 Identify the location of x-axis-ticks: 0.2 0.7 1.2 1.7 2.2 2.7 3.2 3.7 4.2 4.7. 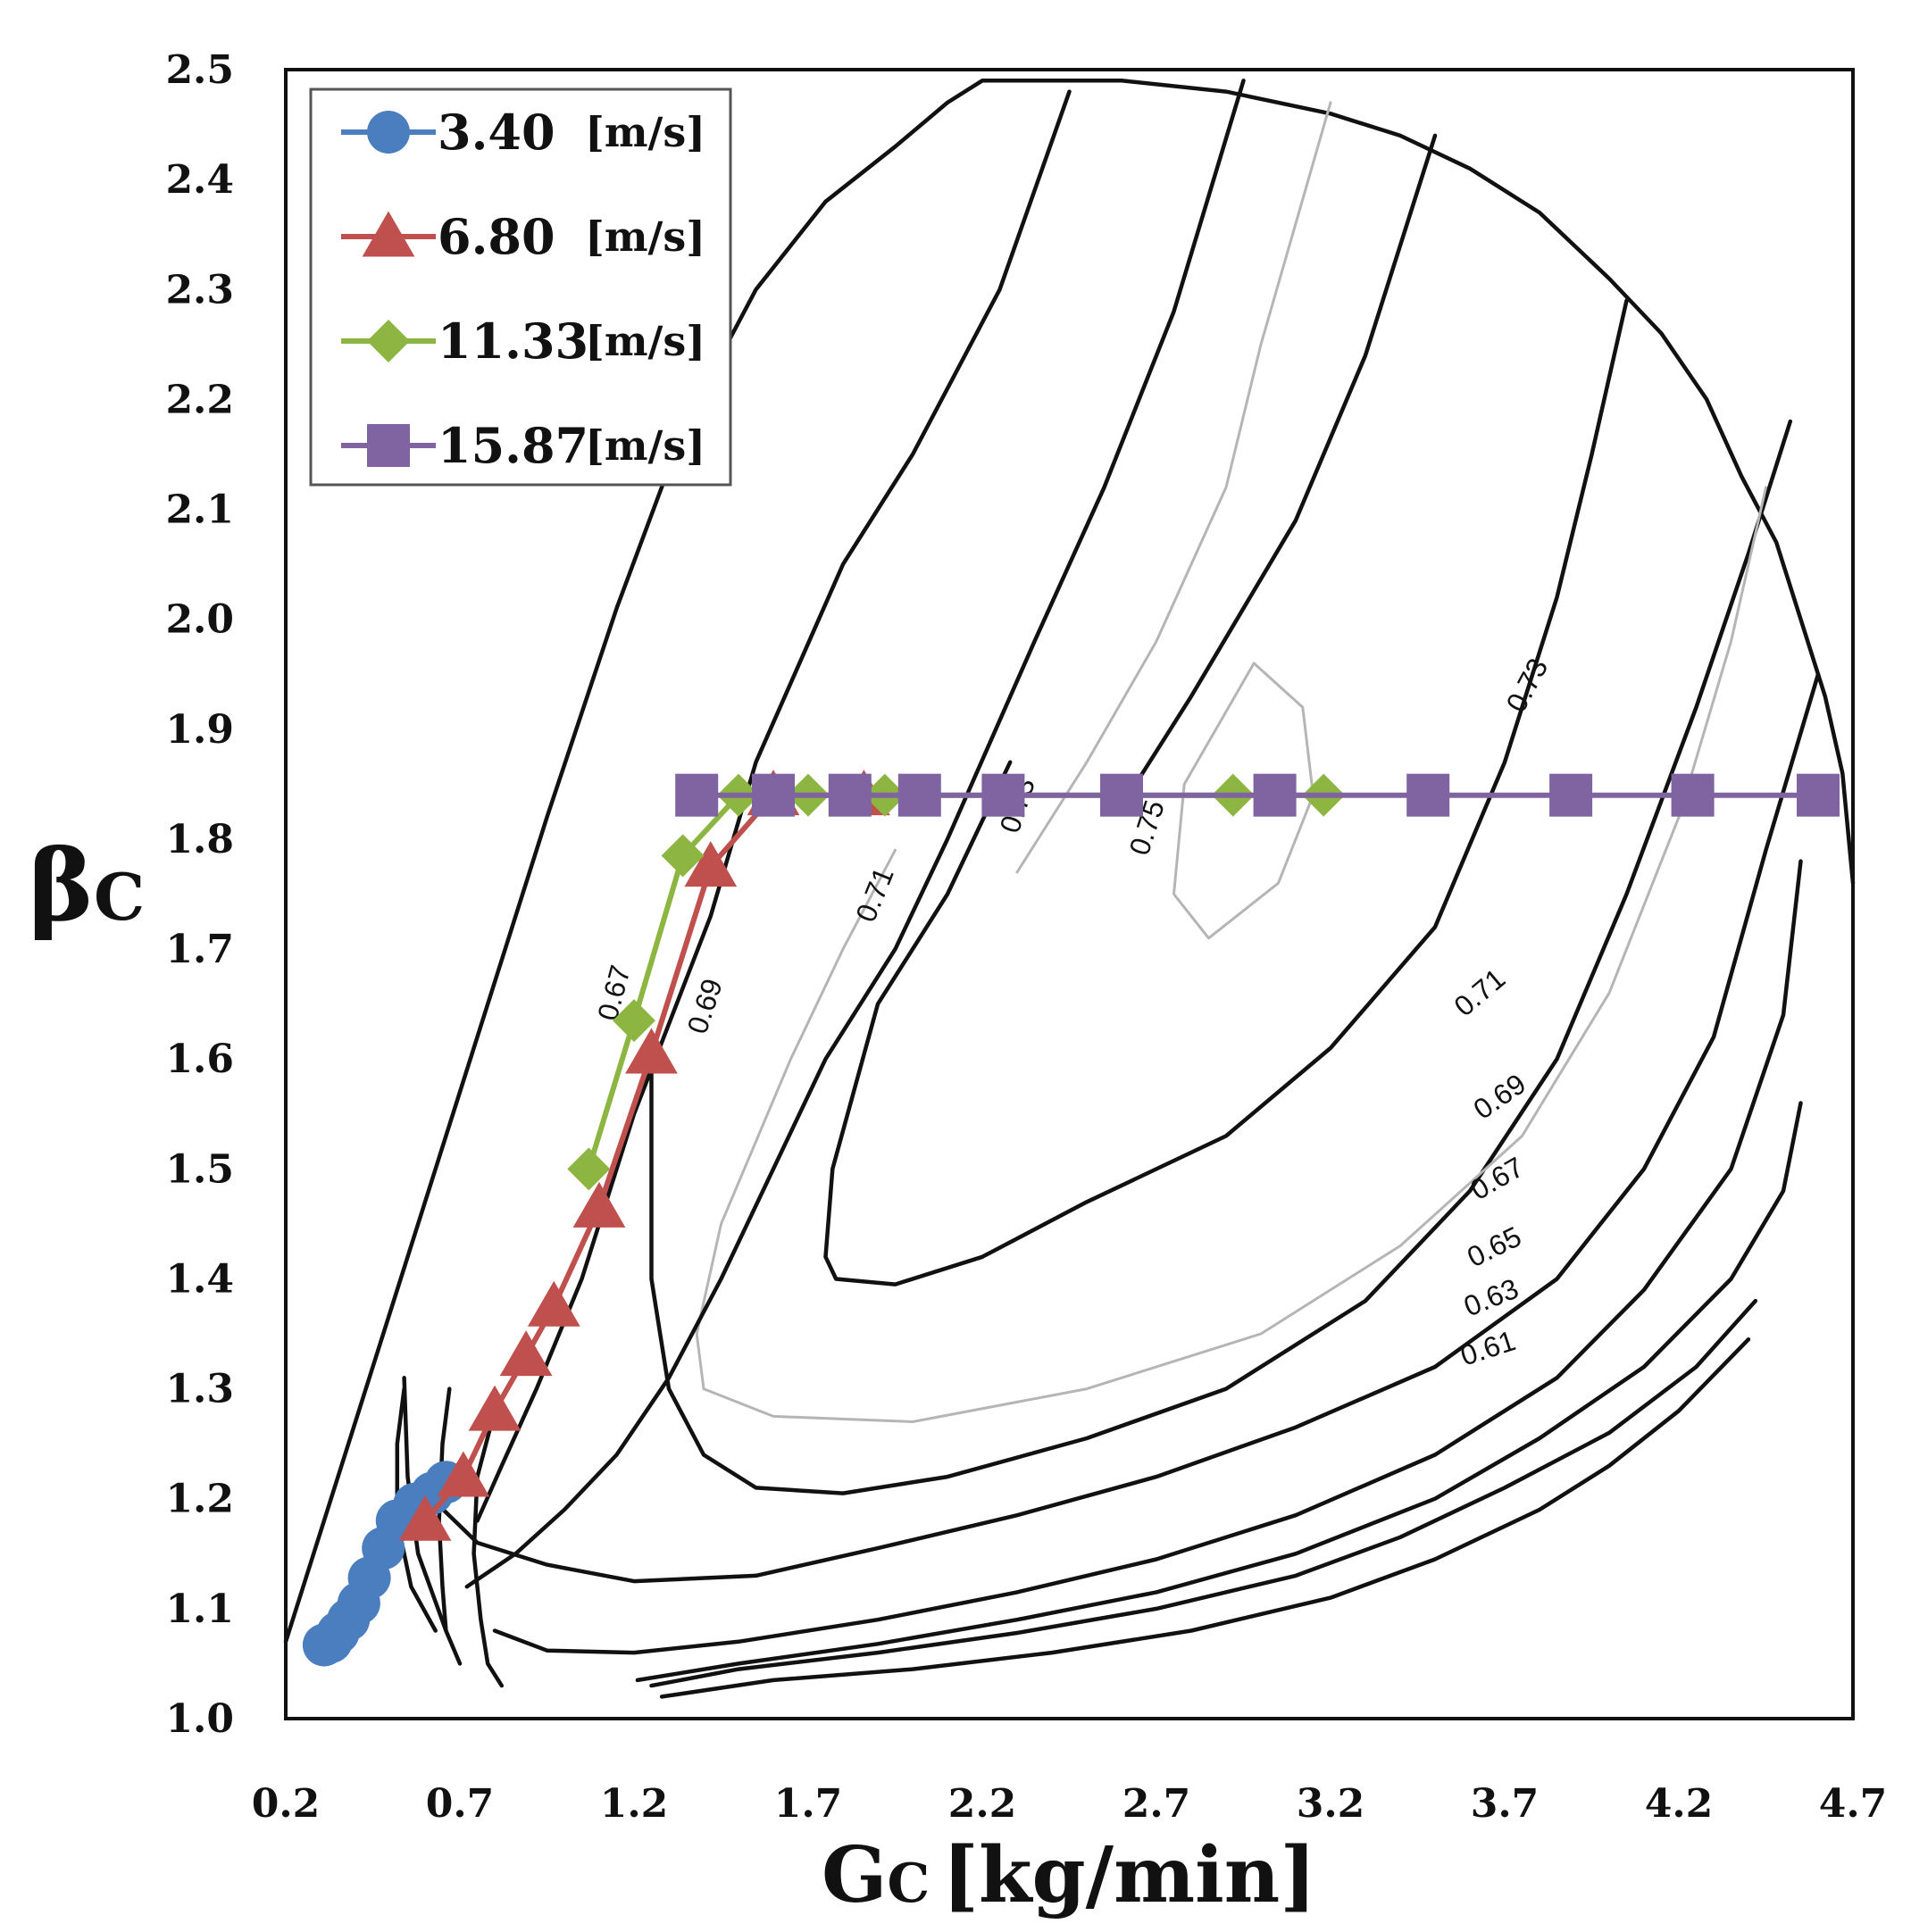
(1070, 1804).